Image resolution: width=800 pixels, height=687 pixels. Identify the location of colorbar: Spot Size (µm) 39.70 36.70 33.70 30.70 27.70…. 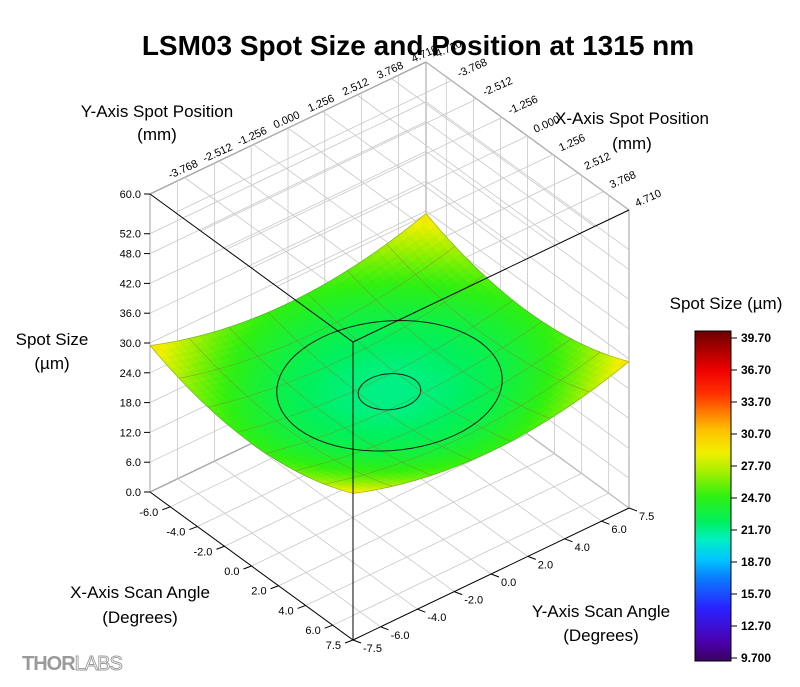
(726, 479).